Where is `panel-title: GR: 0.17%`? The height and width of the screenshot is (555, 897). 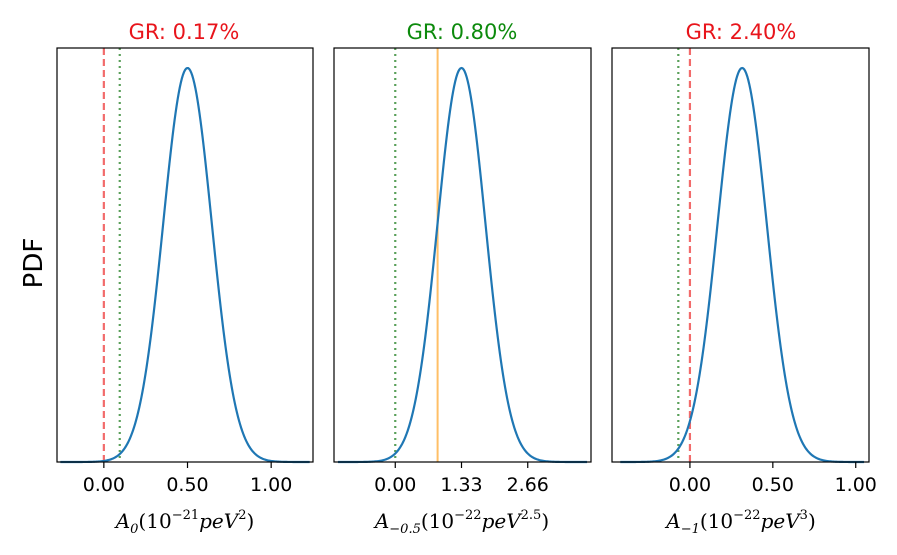
panel-title: GR: 0.17% is located at coordinates (184, 32).